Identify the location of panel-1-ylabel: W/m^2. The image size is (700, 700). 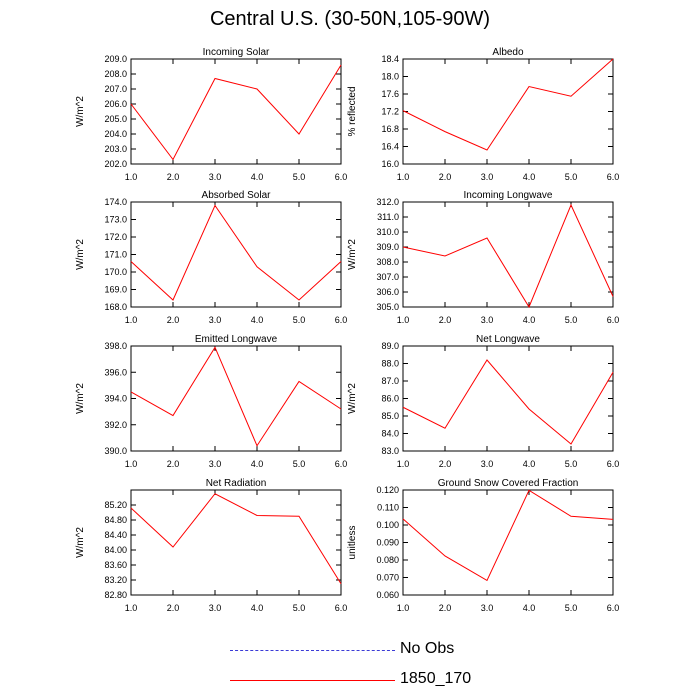
(80, 111).